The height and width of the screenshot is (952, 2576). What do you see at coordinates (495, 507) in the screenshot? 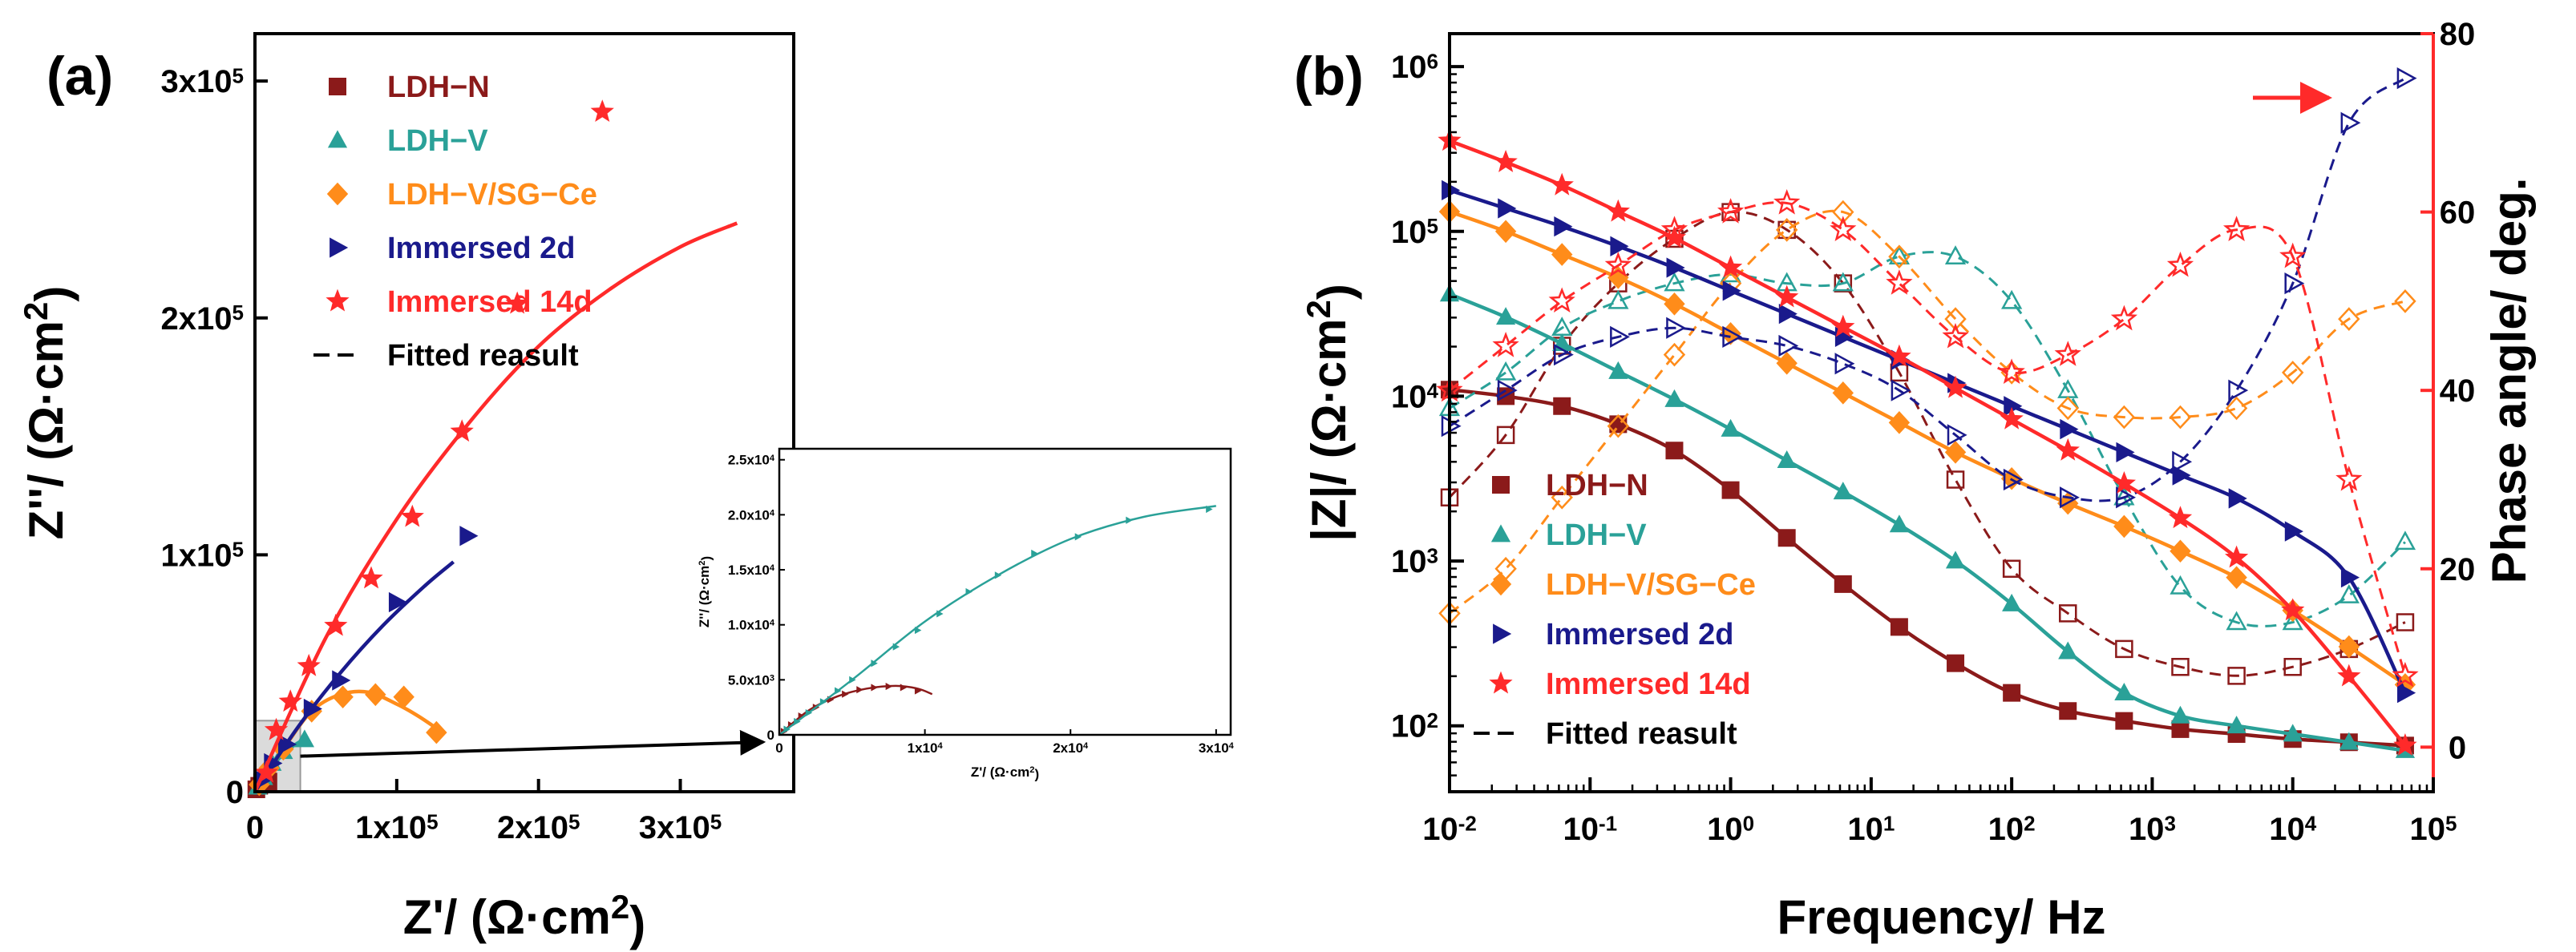
I see `fit-line-a-immersed-14d` at bounding box center [495, 507].